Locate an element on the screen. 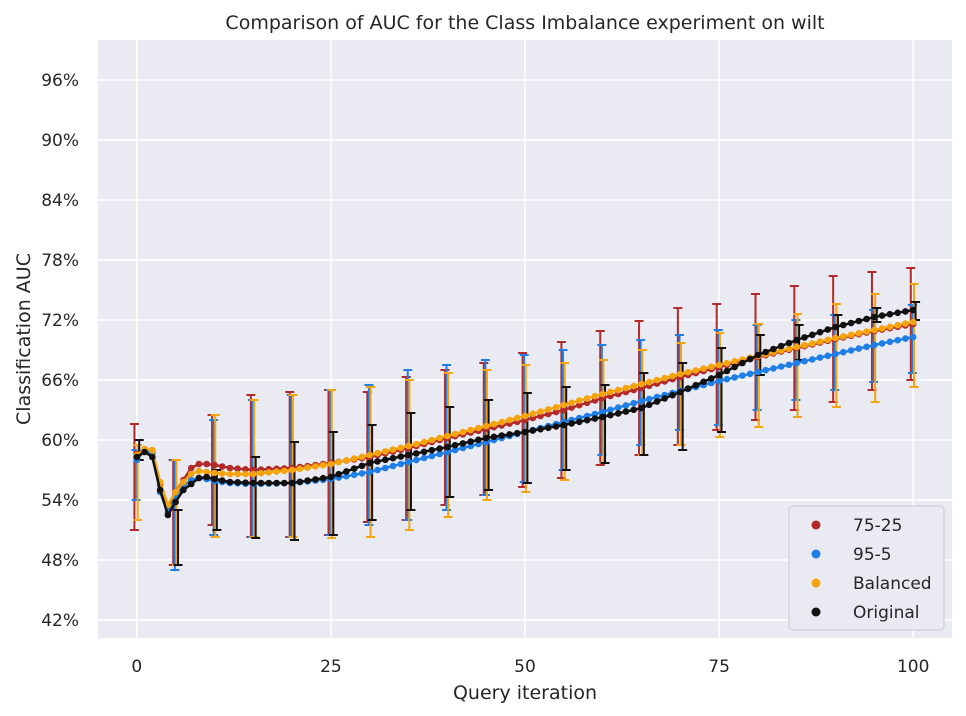 This screenshot has width=966, height=716. legend-label-95-5: 95-5 is located at coordinates (872, 555).